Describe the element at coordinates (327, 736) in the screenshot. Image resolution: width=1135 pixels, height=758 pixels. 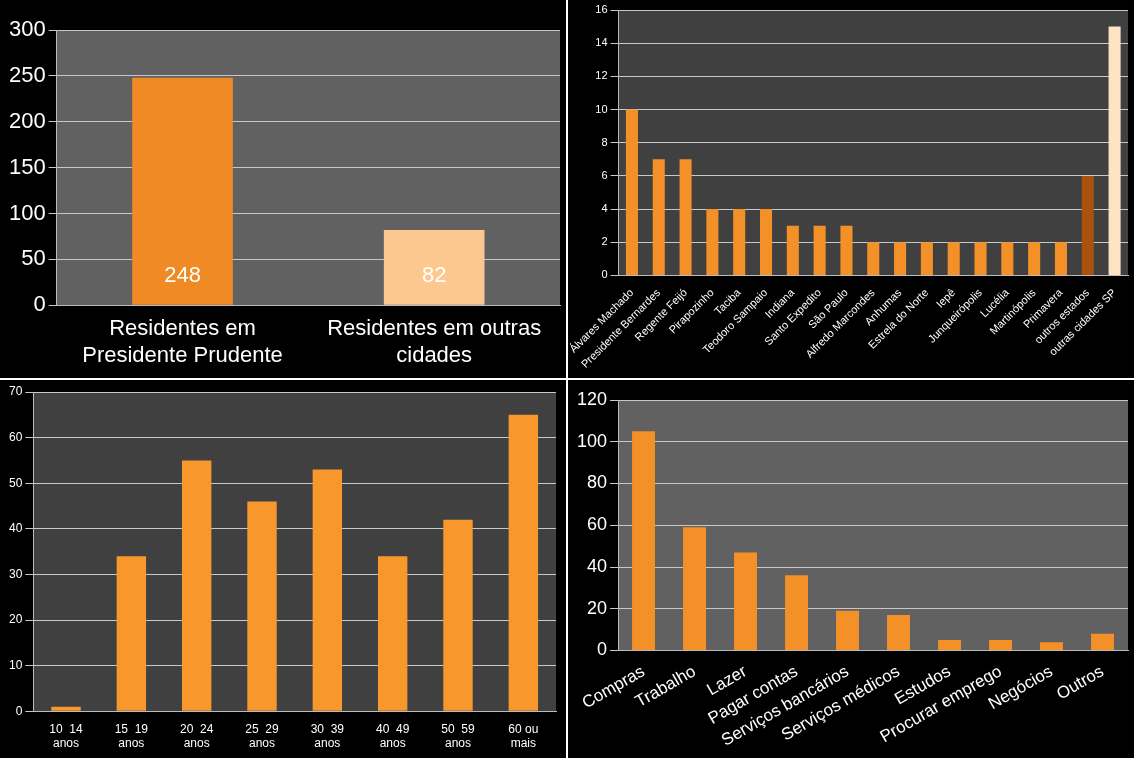
I see `x-tick-label: 30 39 anos` at that location.